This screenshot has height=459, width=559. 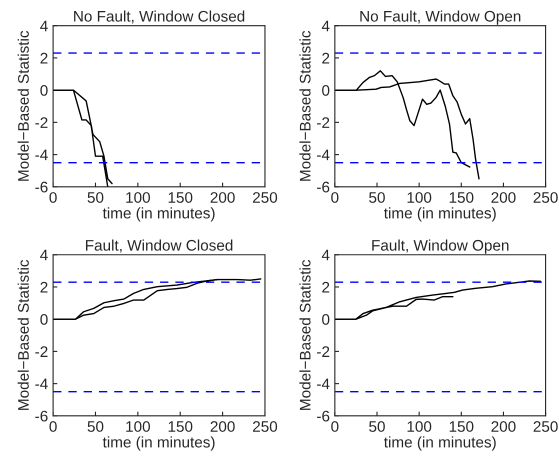 I want to click on chart-title: Fault, Window Closed, so click(x=159, y=246).